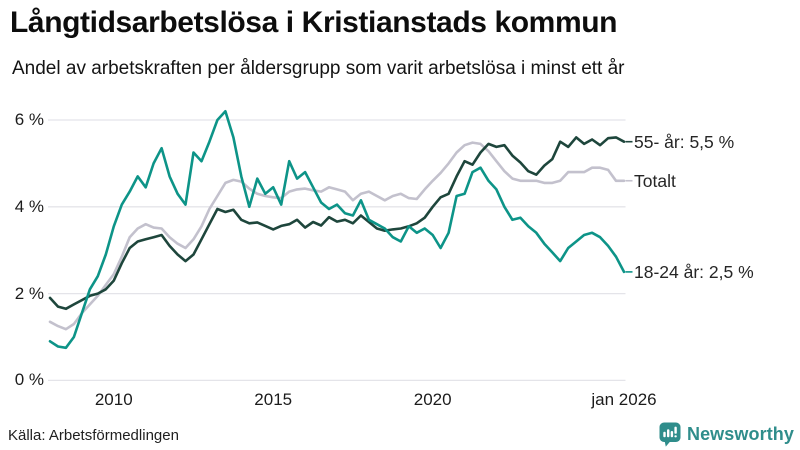 The image size is (800, 450). What do you see at coordinates (93, 435) in the screenshot?
I see `source-note: Källa: Arbetsförmedlingen` at bounding box center [93, 435].